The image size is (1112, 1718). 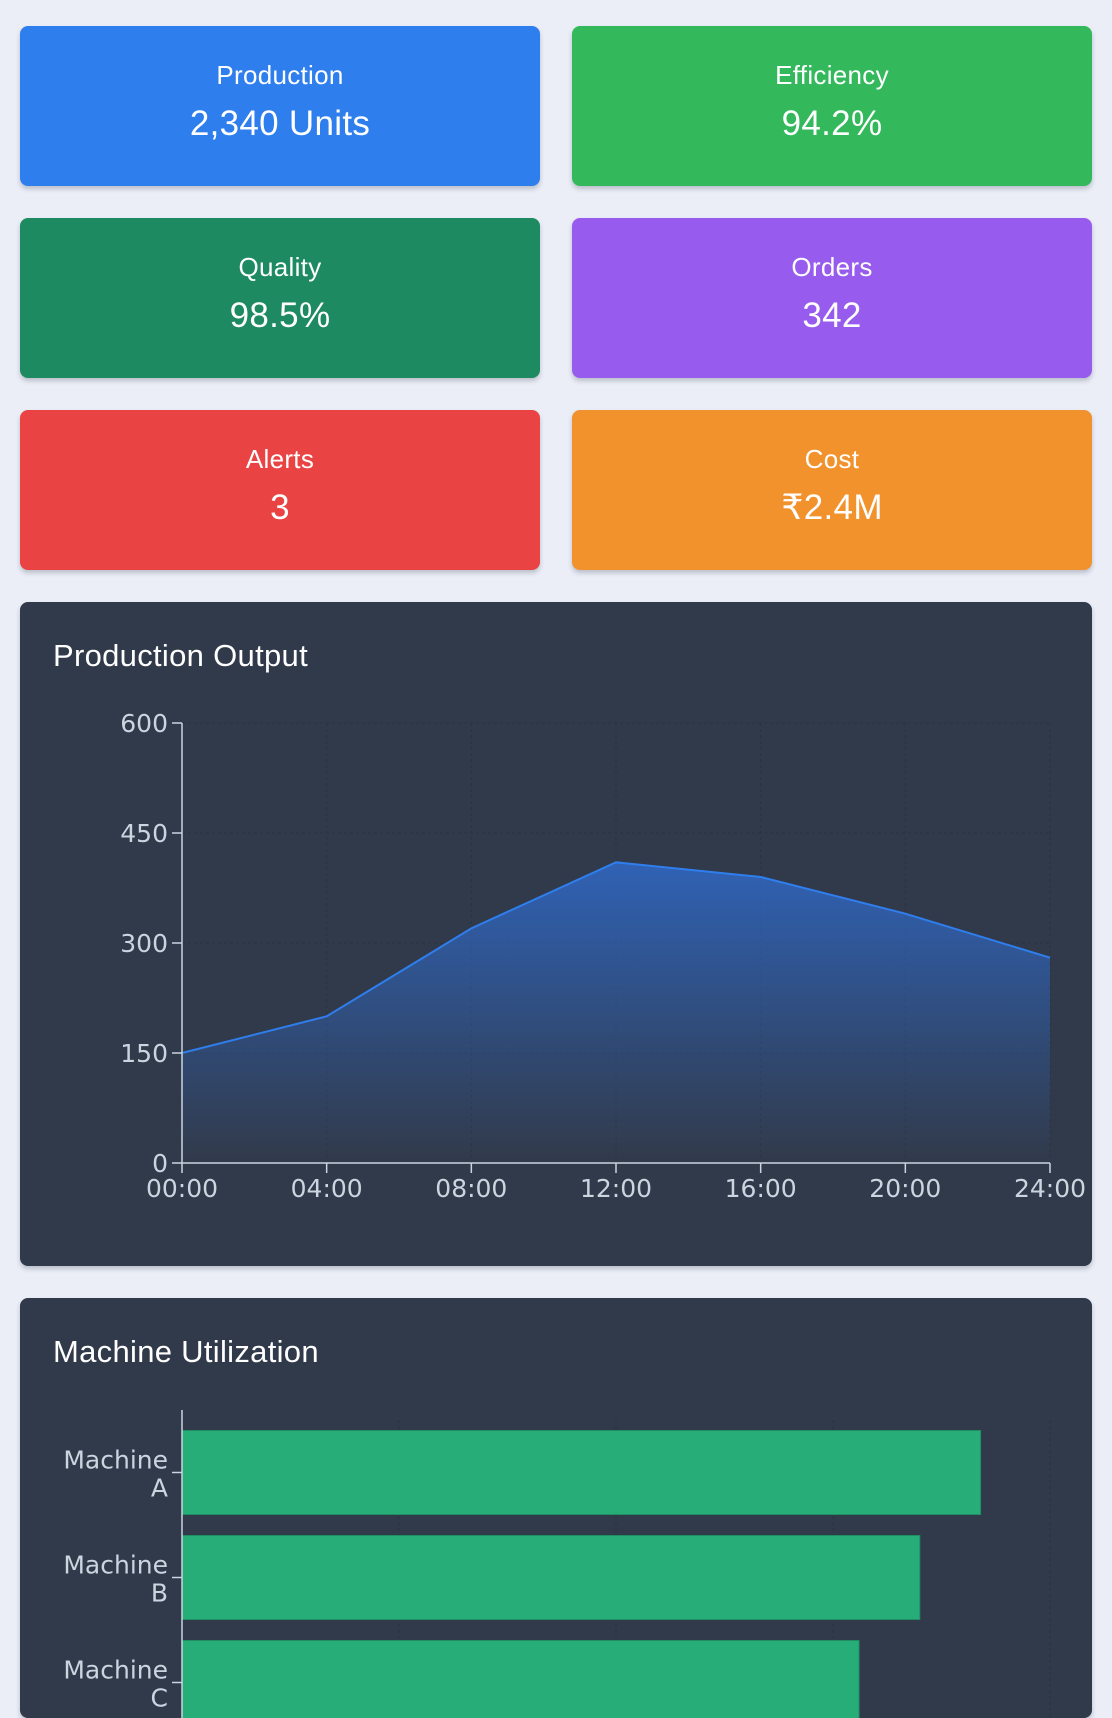 I want to click on y-tick-label: 300, so click(x=144, y=943).